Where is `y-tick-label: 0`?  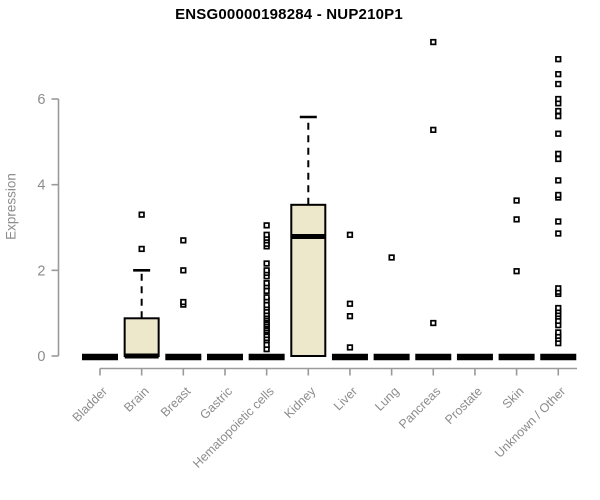
y-tick-label: 0 is located at coordinates (41, 357).